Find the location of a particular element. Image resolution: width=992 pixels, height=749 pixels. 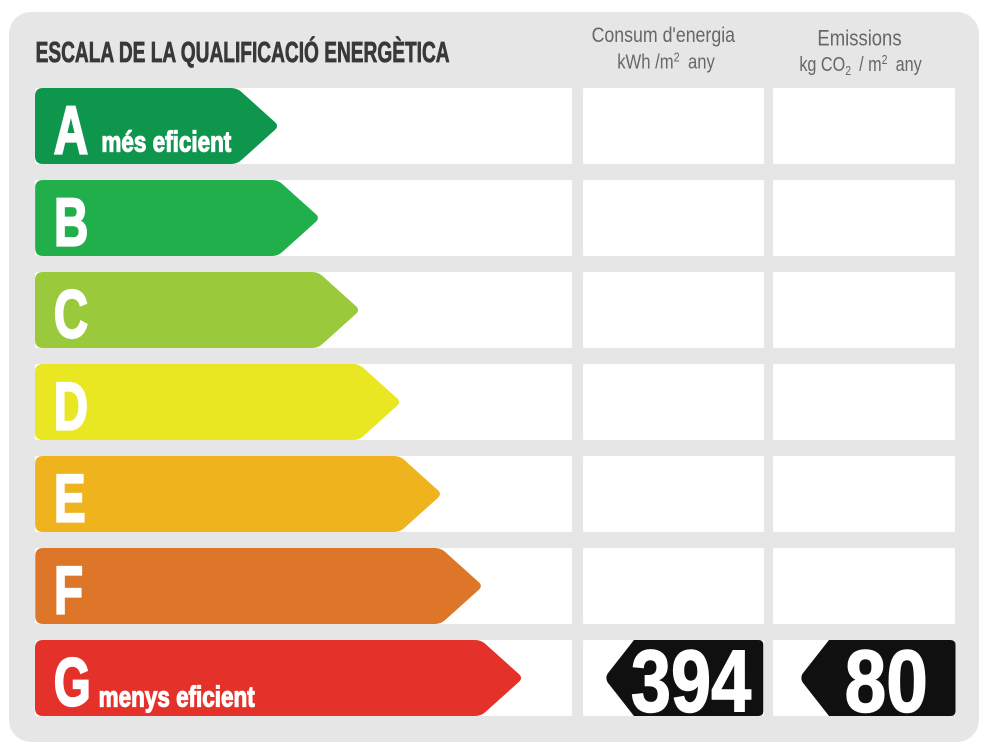

svg-text: A is located at coordinates (71, 130).